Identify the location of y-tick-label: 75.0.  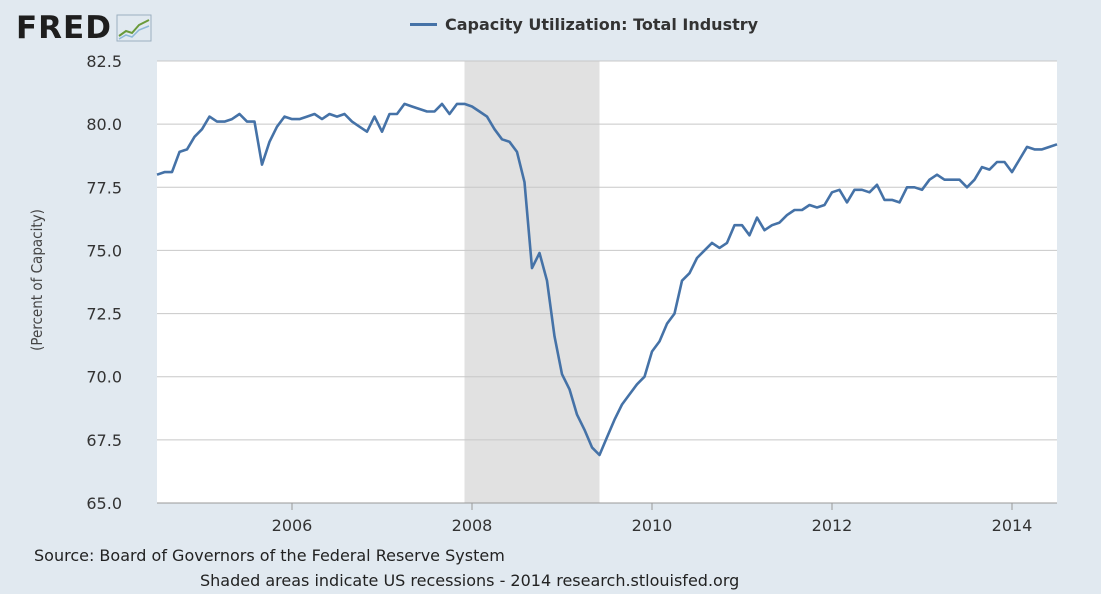
(104, 250).